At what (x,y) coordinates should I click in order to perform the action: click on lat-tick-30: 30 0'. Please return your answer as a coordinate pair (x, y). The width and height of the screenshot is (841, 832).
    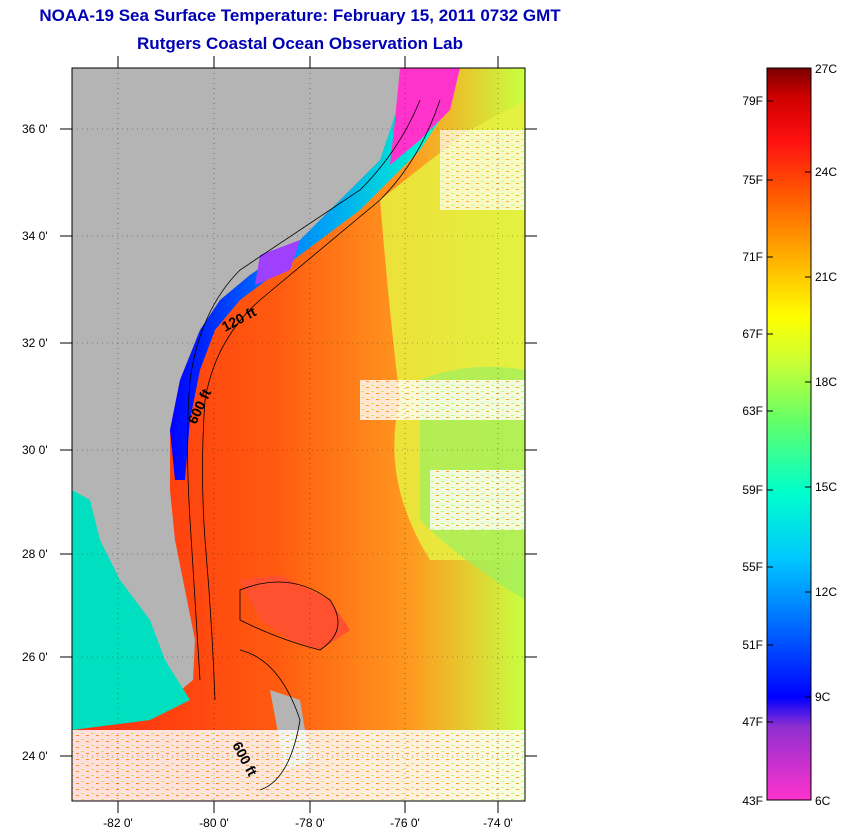
    Looking at the image, I should click on (35, 450).